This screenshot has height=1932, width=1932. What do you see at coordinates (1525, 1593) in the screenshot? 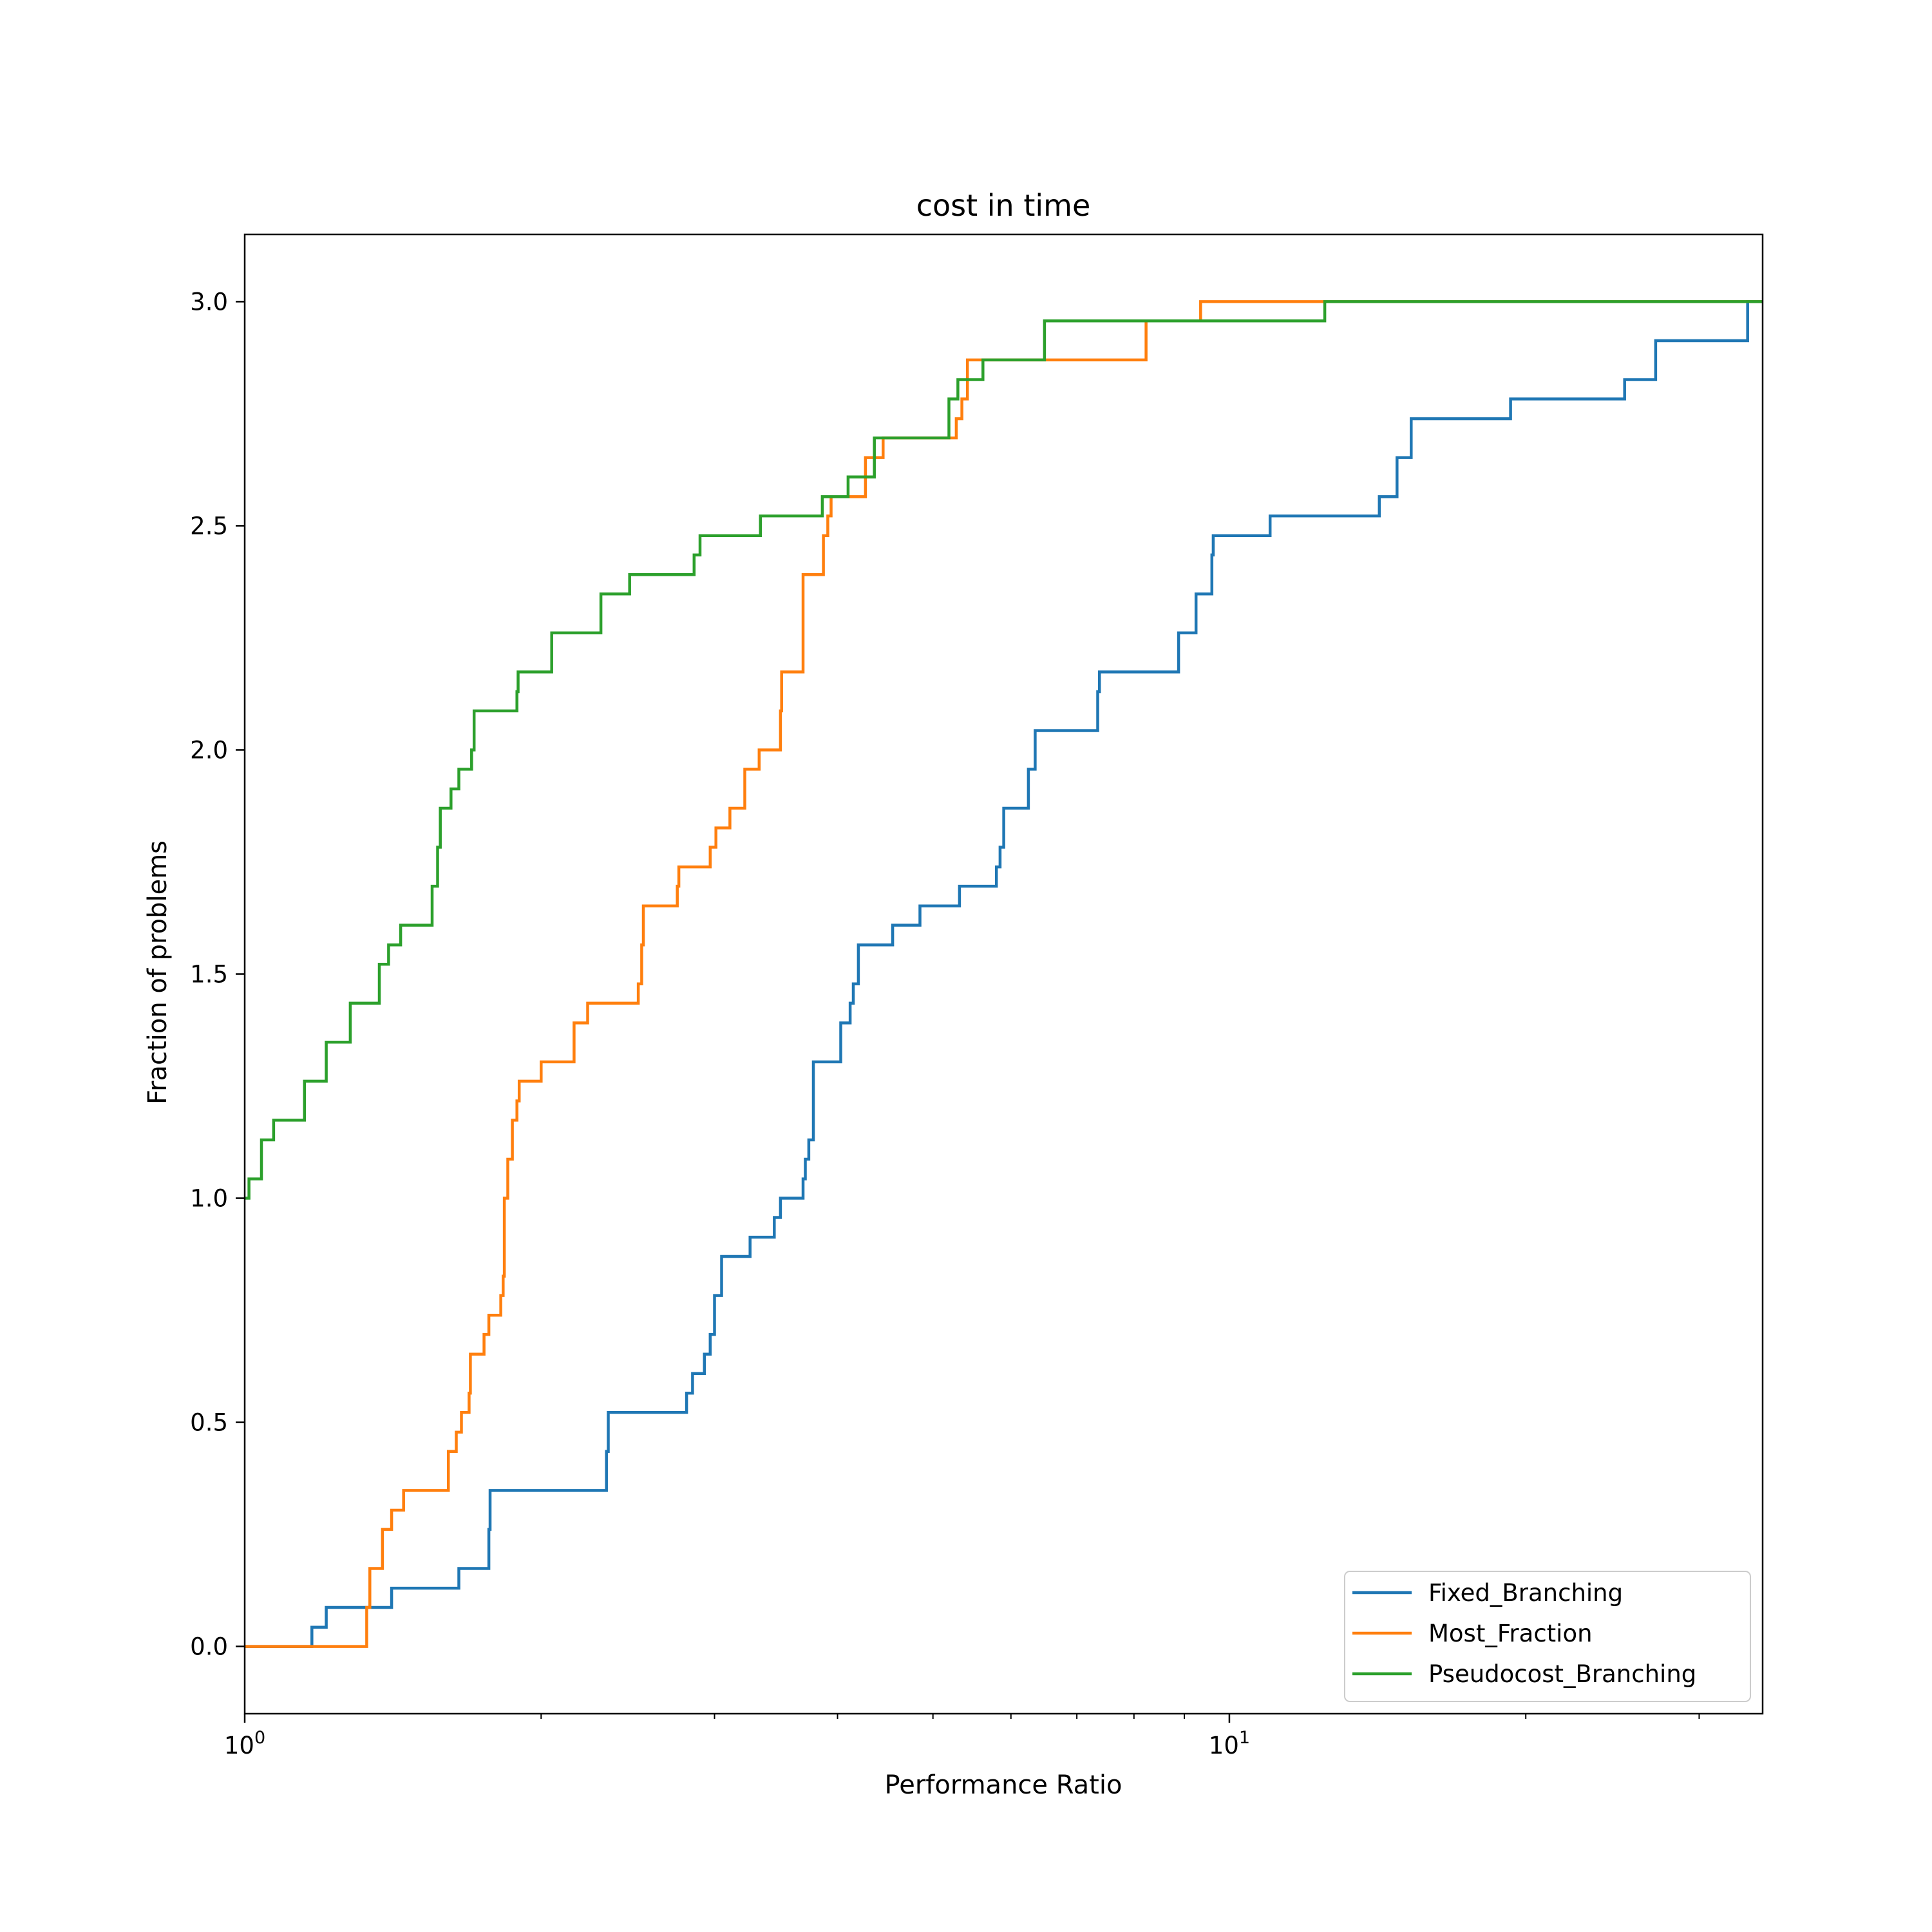
I see `legend-label-1: Fixed_Branching` at bounding box center [1525, 1593].